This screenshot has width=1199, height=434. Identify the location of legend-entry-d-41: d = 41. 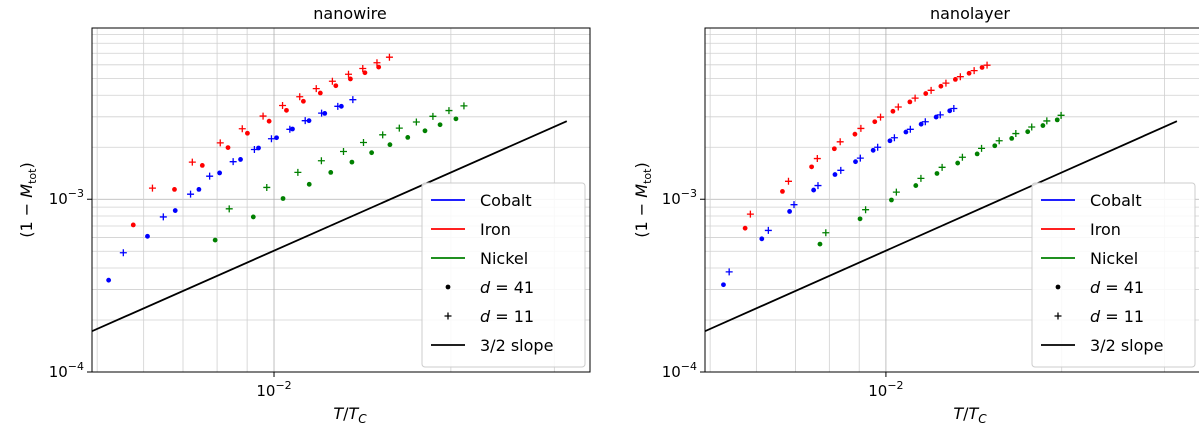
(489, 287).